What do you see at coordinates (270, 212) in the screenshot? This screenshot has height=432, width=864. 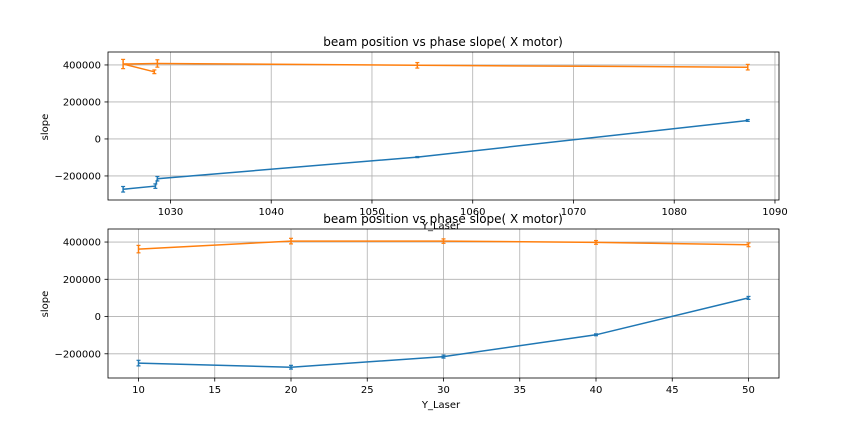 I see `chart-top-x-tick-label: 1040` at bounding box center [270, 212].